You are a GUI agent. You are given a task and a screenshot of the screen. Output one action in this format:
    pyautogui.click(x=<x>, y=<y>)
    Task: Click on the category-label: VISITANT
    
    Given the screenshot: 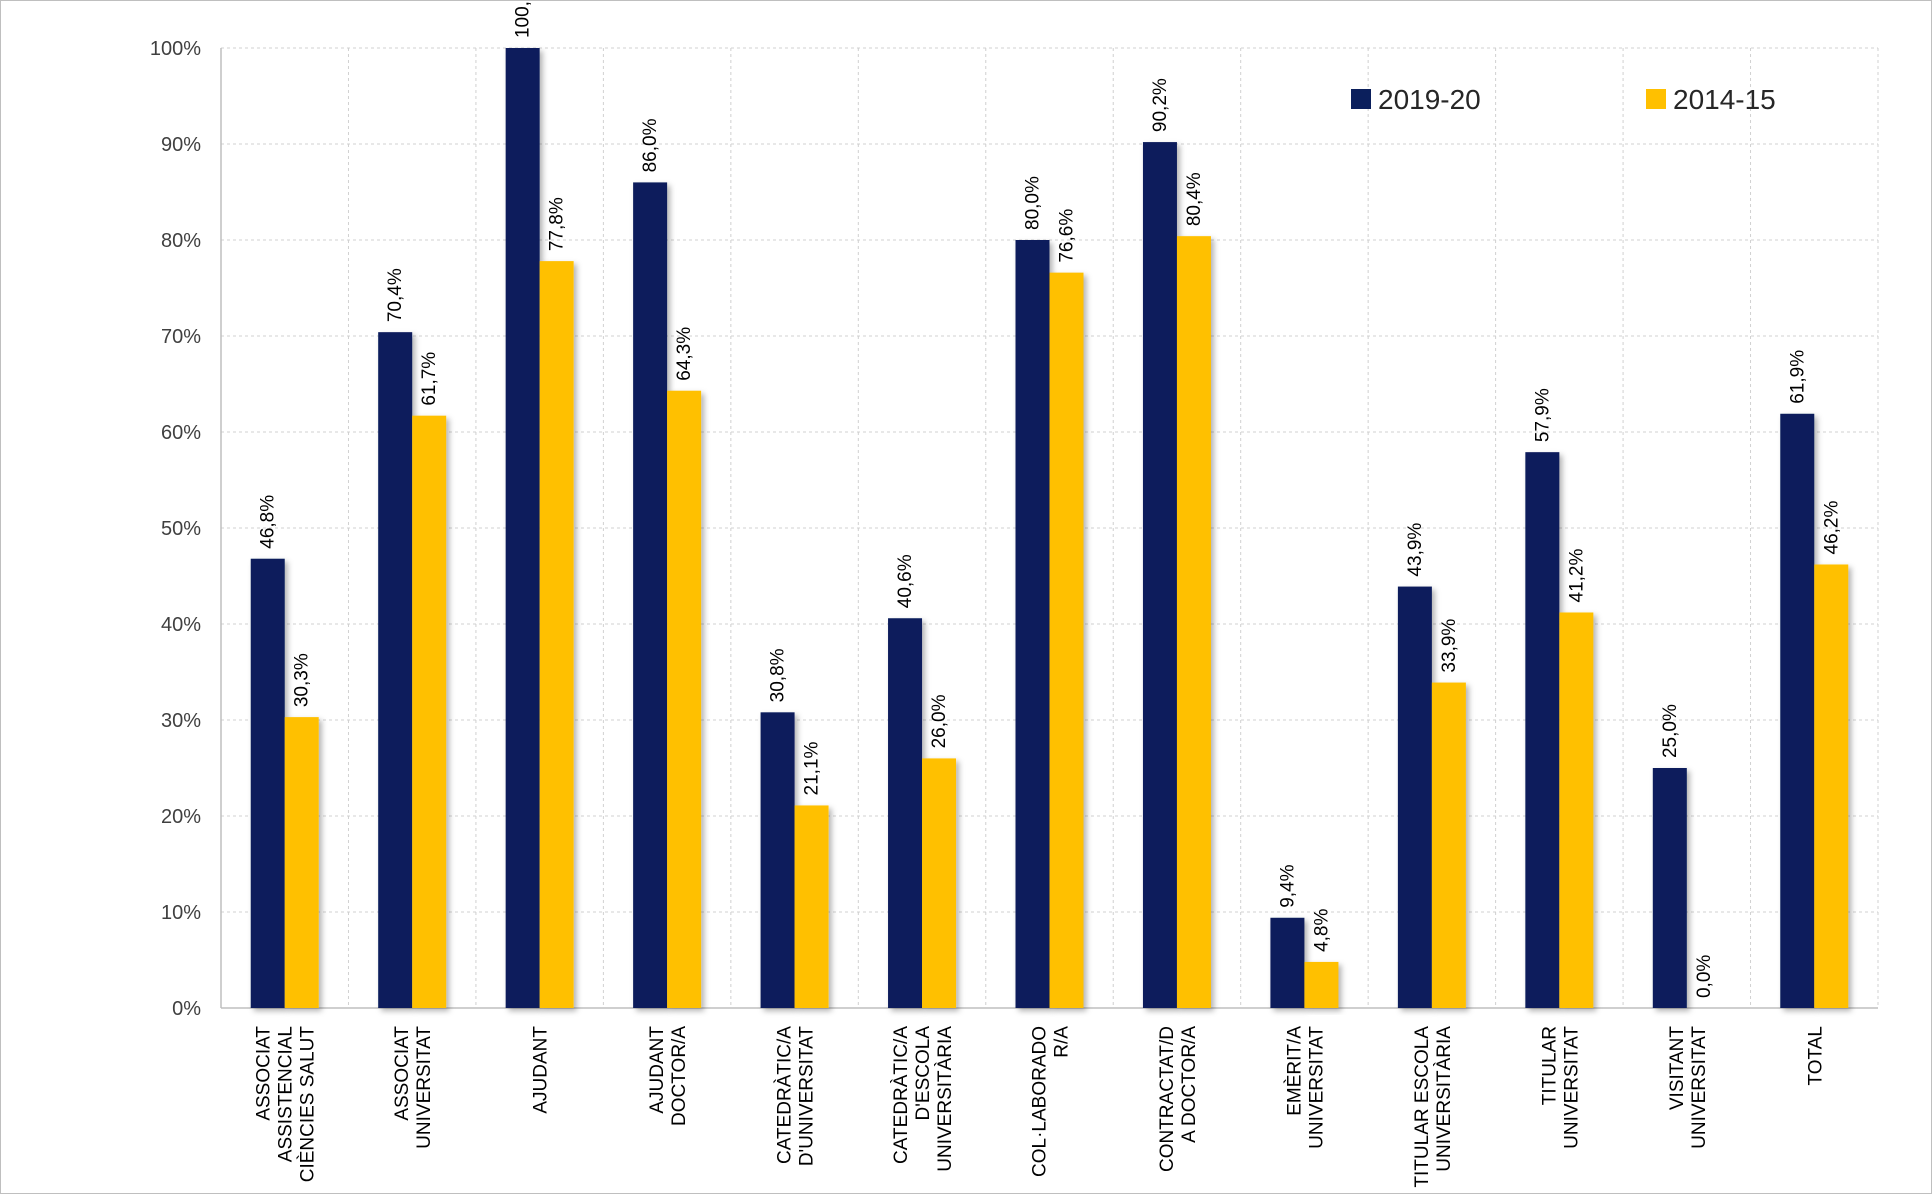 What is the action you would take?
    pyautogui.click(x=1677, y=1068)
    